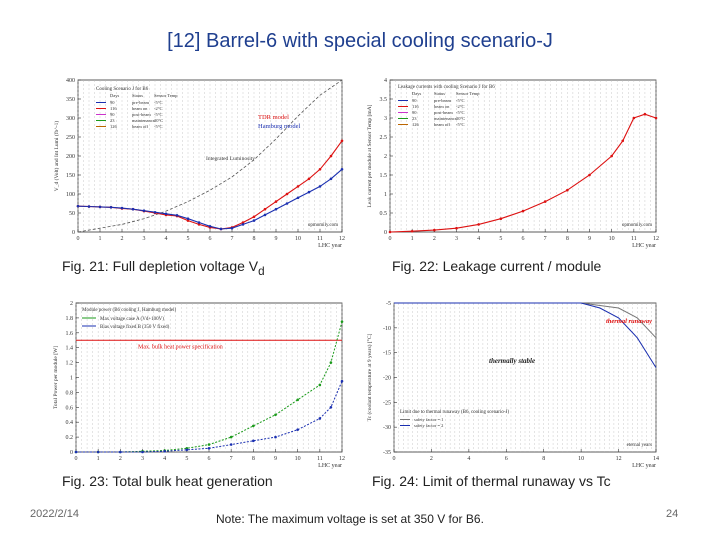 This screenshot has width=720, height=540. Describe the element at coordinates (273, 117) in the screenshot. I see `label-tdr-model: TDR model` at that location.